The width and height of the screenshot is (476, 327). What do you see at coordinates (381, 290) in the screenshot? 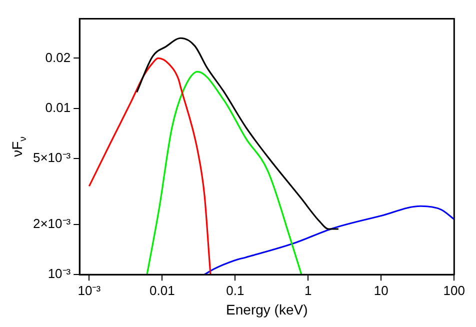
I see `x-tick-label: 10` at bounding box center [381, 290].